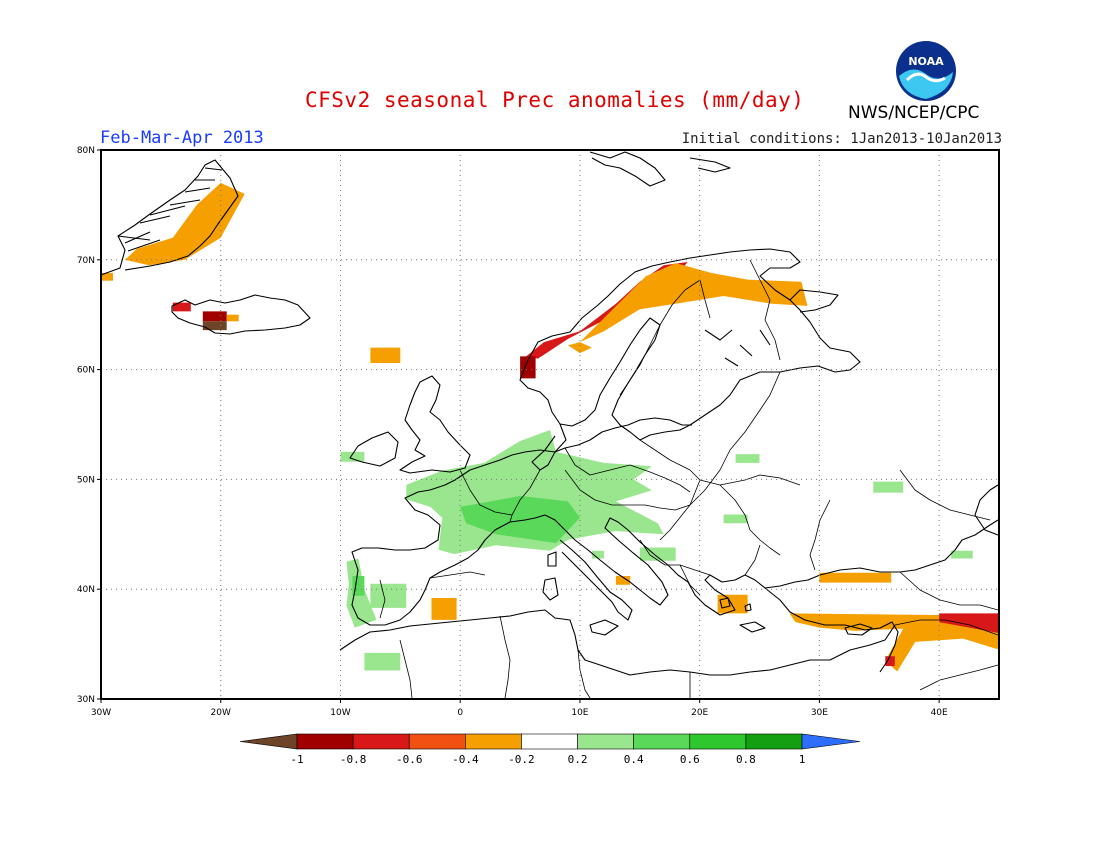 This screenshot has width=1100, height=850. Describe the element at coordinates (296, 759) in the screenshot. I see `colorbar-tick-label: -1` at that location.